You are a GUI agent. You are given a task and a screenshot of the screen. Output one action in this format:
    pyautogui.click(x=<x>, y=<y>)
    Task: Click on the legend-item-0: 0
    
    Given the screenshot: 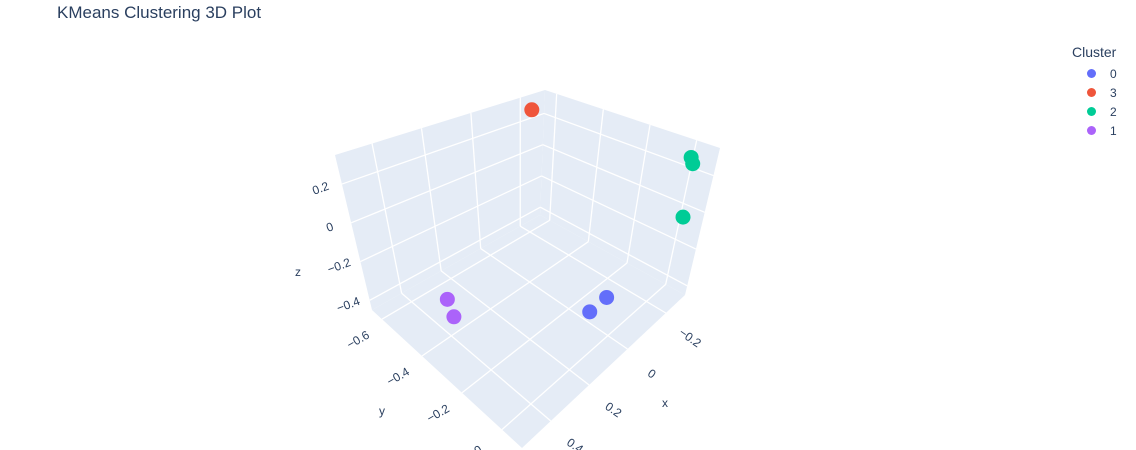 What is the action you would take?
    pyautogui.click(x=1094, y=73)
    